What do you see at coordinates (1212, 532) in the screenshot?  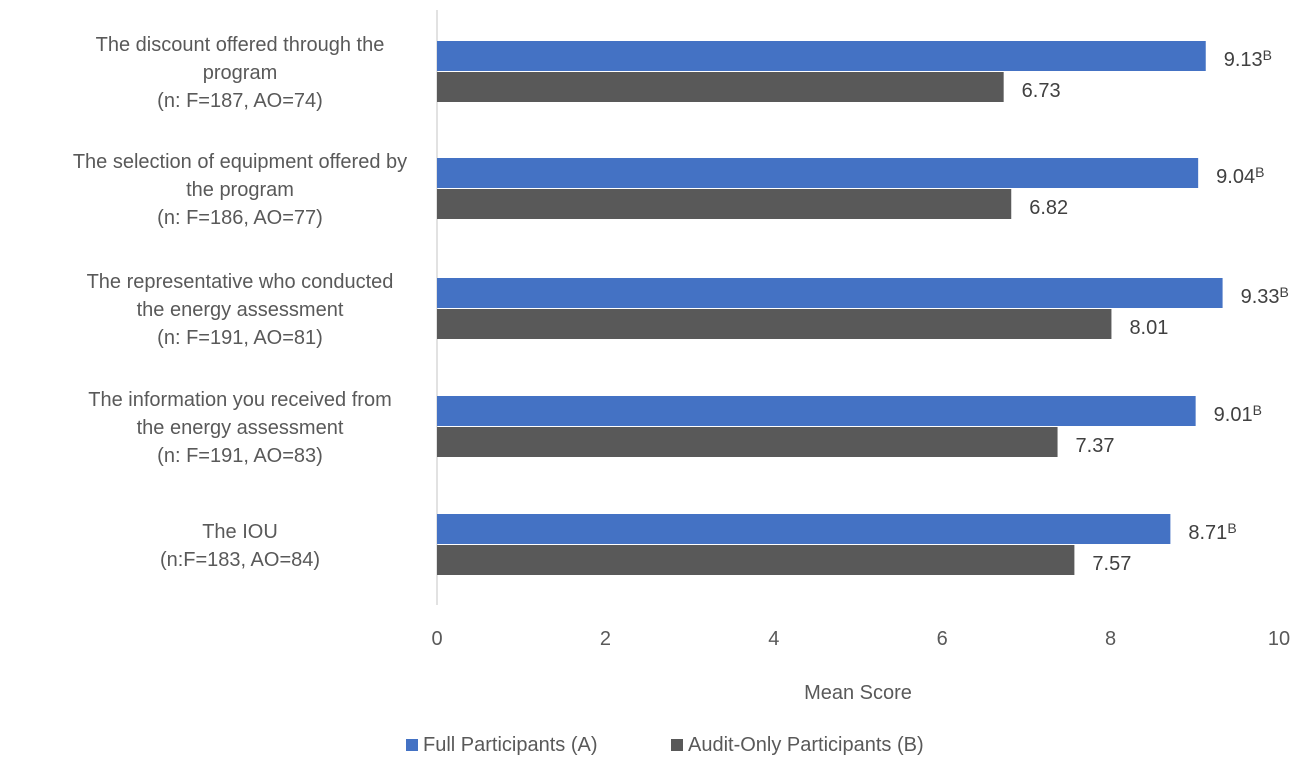 I see `data-label: 8.71B` at bounding box center [1212, 532].